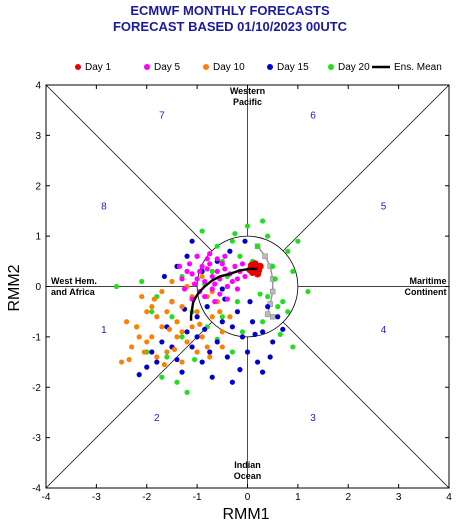 The height and width of the screenshot is (525, 460). What do you see at coordinates (247, 91) in the screenshot?
I see `region-label-top: Western` at bounding box center [247, 91].